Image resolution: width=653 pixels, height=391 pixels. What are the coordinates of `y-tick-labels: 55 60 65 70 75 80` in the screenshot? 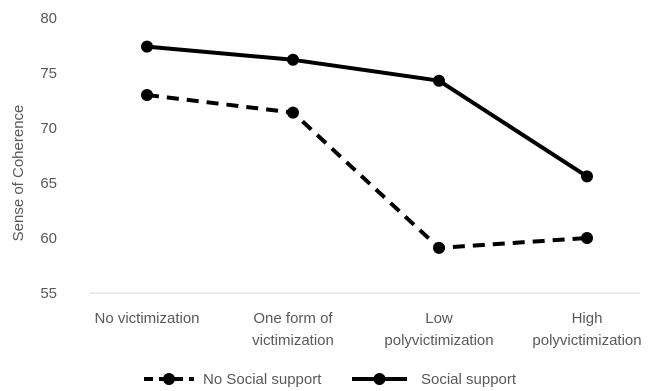 It's located at (48, 156).